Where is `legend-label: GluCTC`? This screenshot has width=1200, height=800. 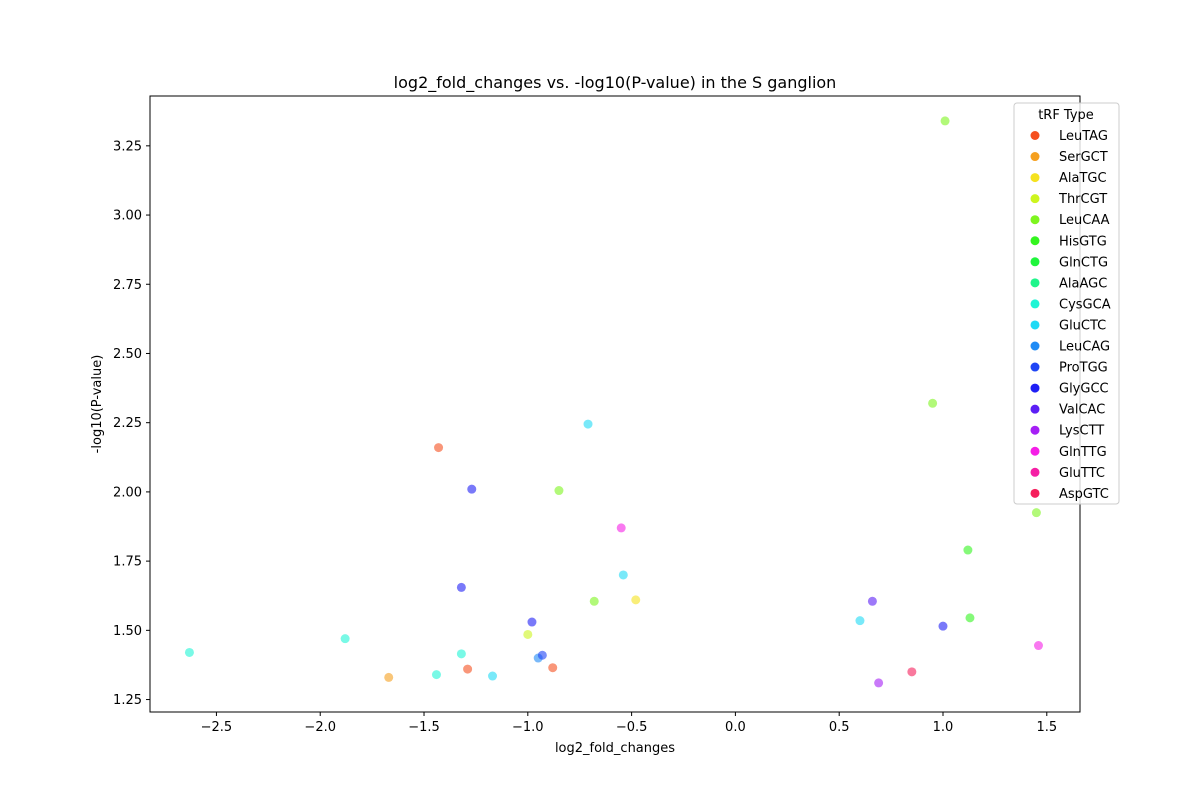 legend-label: GluCTC is located at coordinates (1082, 325).